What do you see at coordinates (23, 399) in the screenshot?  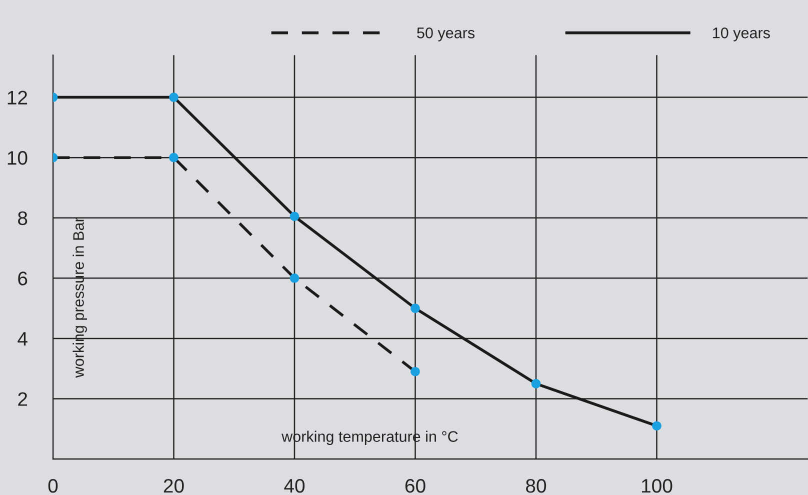 I see `y-tick-label: 2` at bounding box center [23, 399].